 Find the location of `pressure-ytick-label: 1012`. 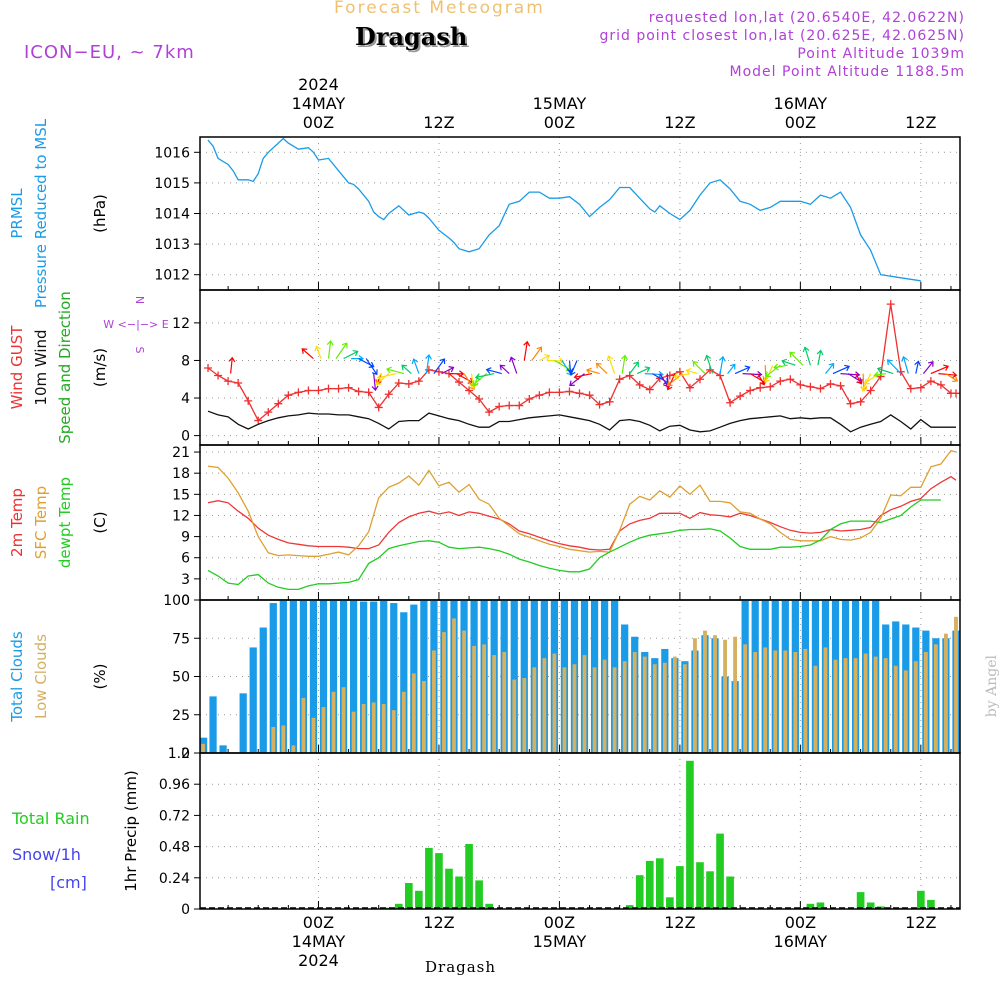

pressure-ytick-label: 1012 is located at coordinates (172, 276).